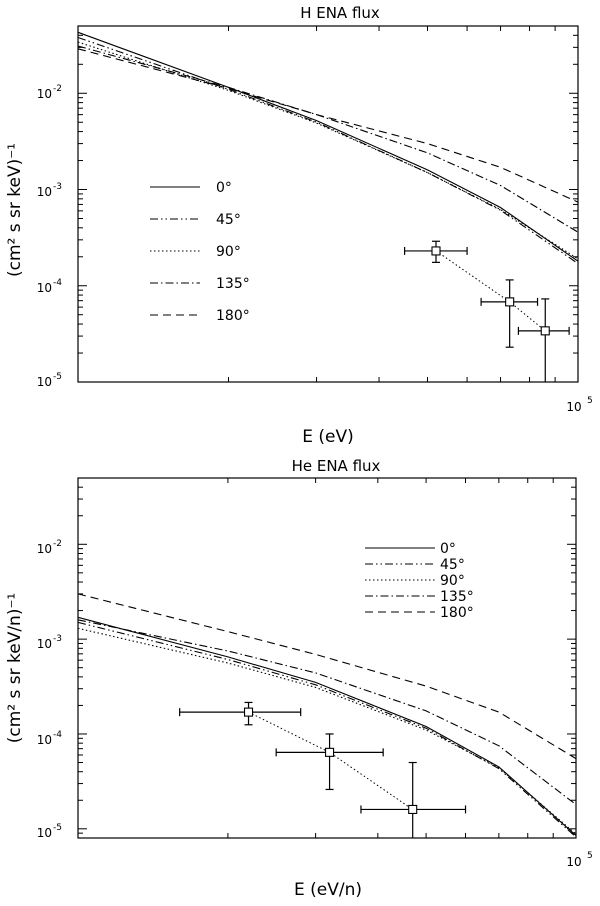 The width and height of the screenshot is (600, 906). Describe the element at coordinates (328, 890) in the screenshot. I see `x-axis-label: E (eV/n)` at that location.